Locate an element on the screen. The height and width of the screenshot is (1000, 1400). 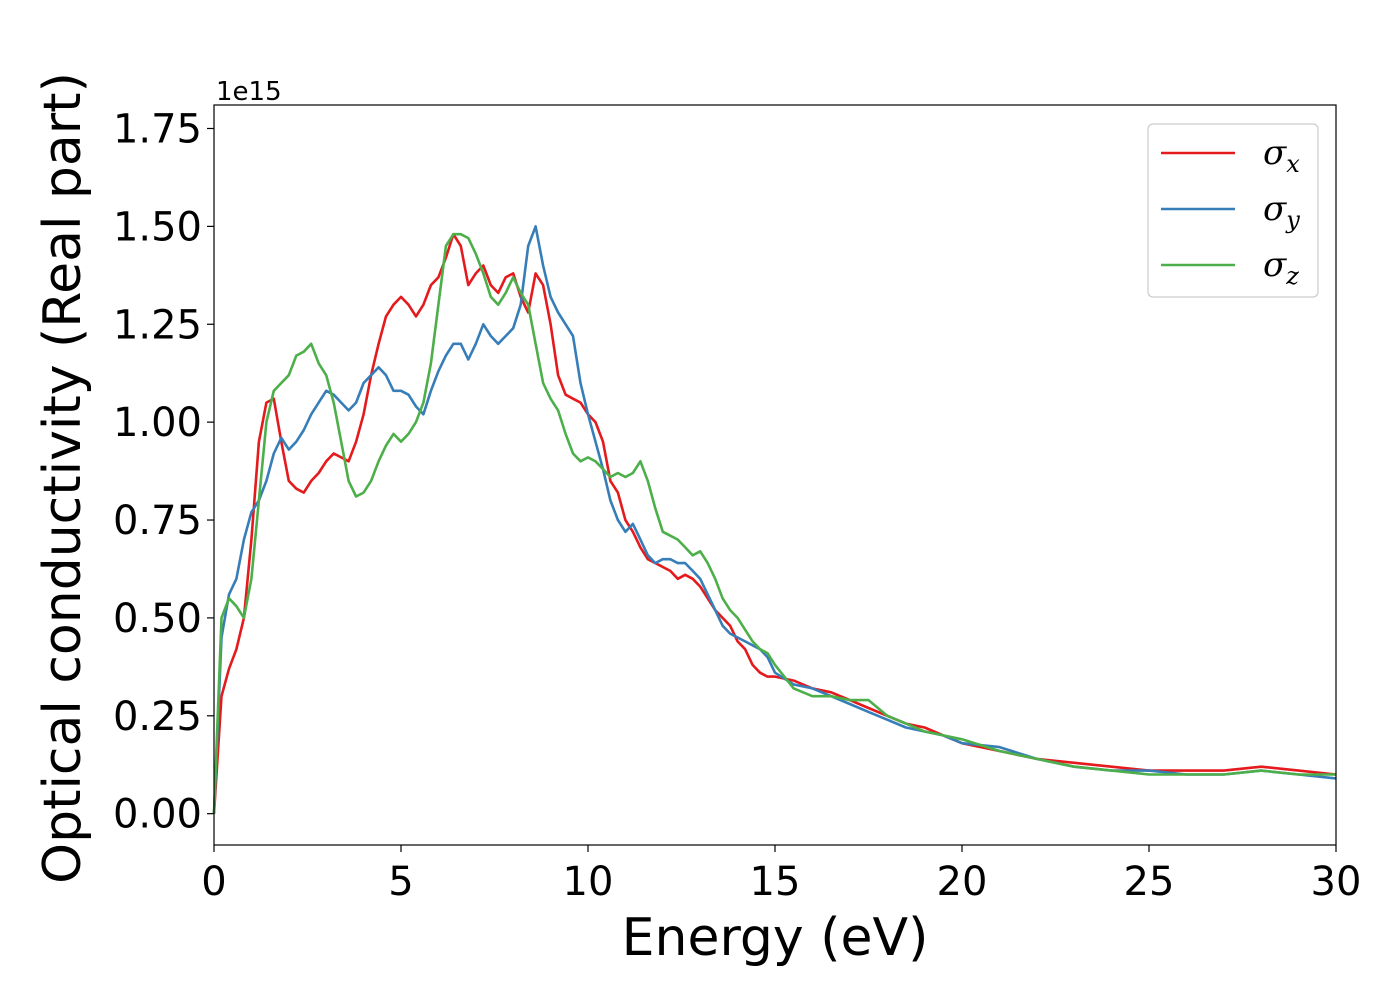
y-tick-label: 1.00 is located at coordinates (157, 423).